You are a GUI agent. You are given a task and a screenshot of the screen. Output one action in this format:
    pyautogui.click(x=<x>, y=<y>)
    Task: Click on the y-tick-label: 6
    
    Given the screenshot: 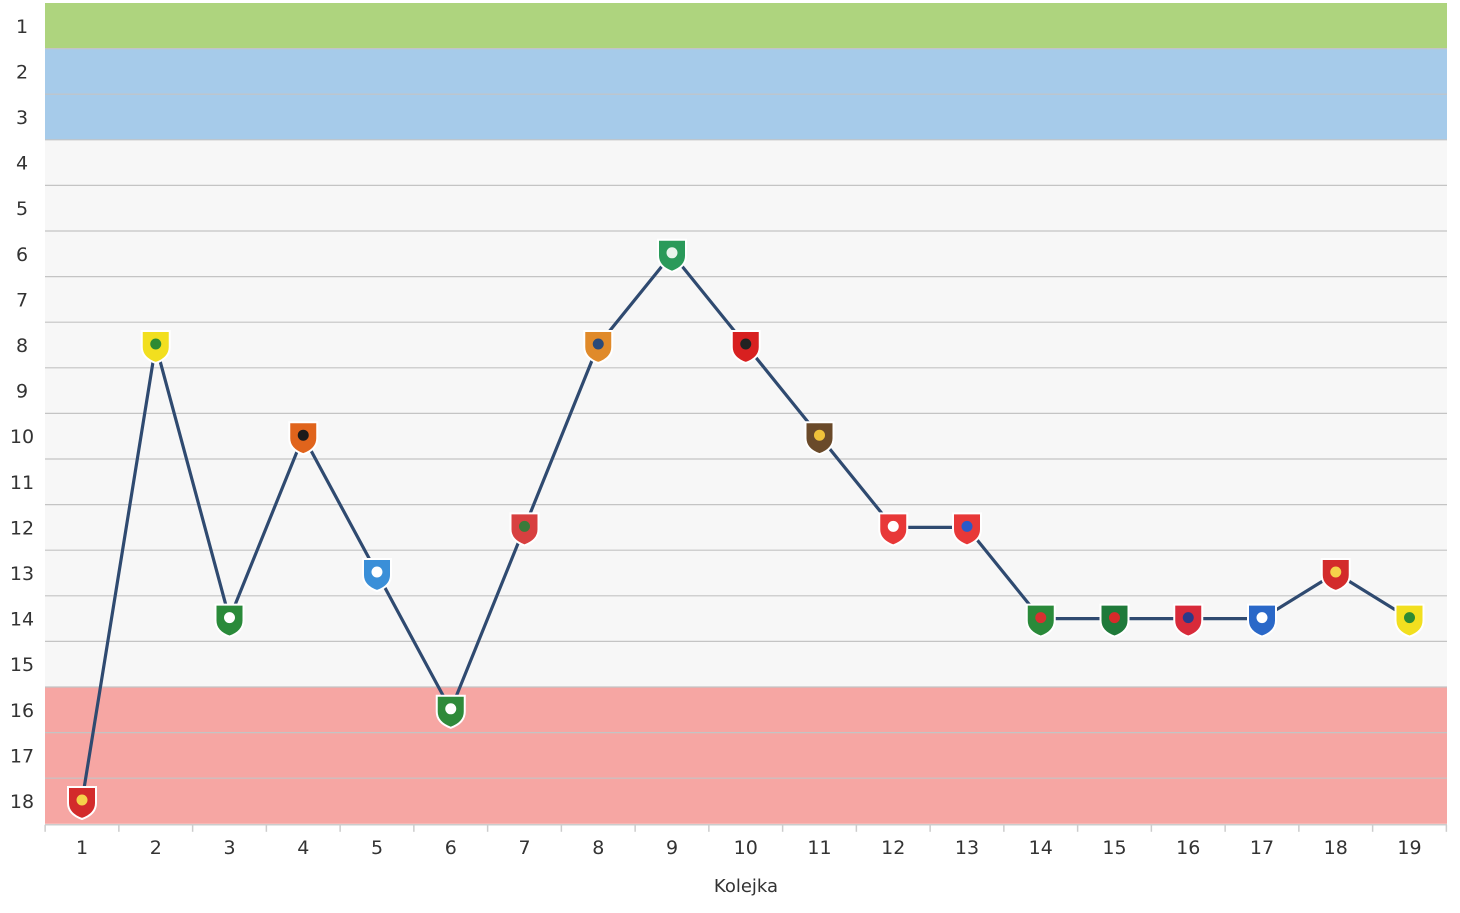 What is the action you would take?
    pyautogui.click(x=22, y=255)
    